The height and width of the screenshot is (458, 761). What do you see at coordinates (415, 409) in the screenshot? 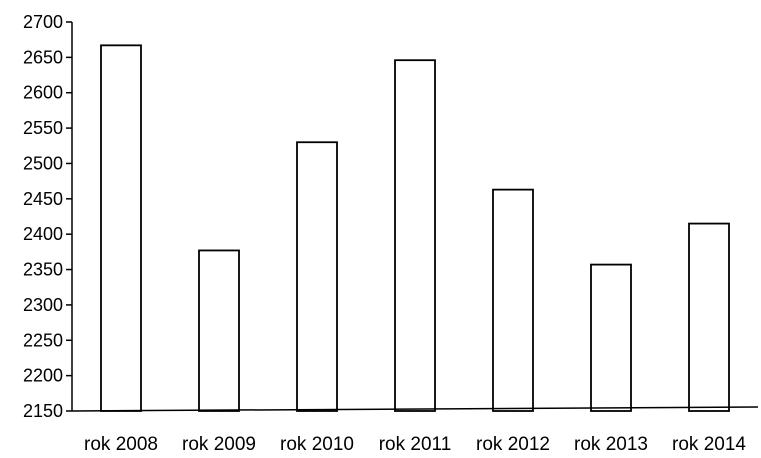
I see `x-axis-line` at bounding box center [415, 409].